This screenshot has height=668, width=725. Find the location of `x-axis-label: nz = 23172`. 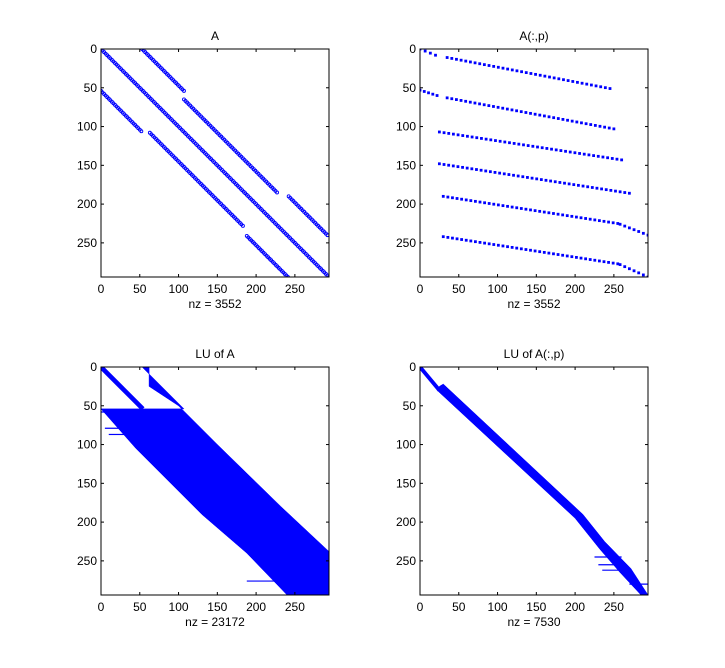

x-axis-label: nz = 23172 is located at coordinates (215, 622).